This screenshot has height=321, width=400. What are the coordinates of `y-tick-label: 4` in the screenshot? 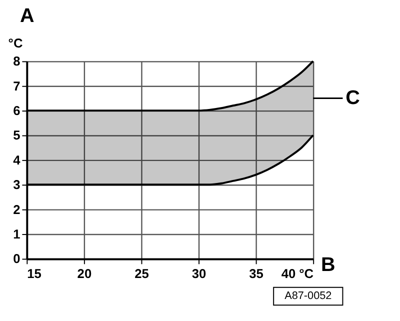 It's located at (17, 160).